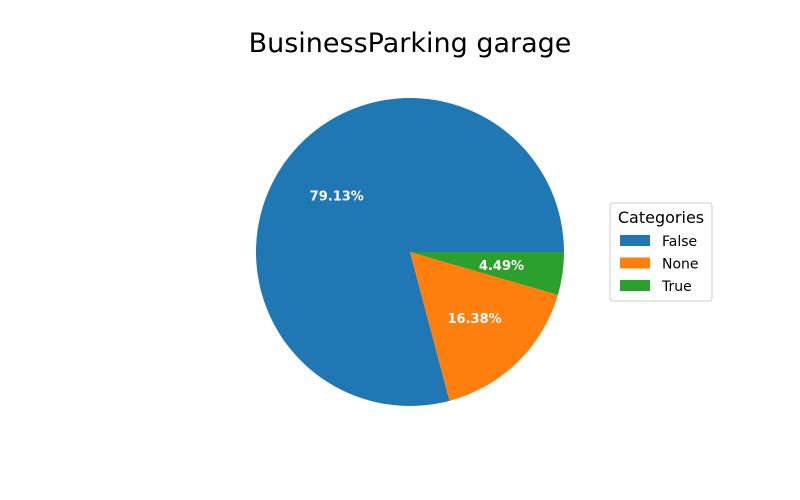 This screenshot has width=800, height=500. I want to click on pie-slice-labels: 79.13% 16.38% 4.49%, so click(417, 258).